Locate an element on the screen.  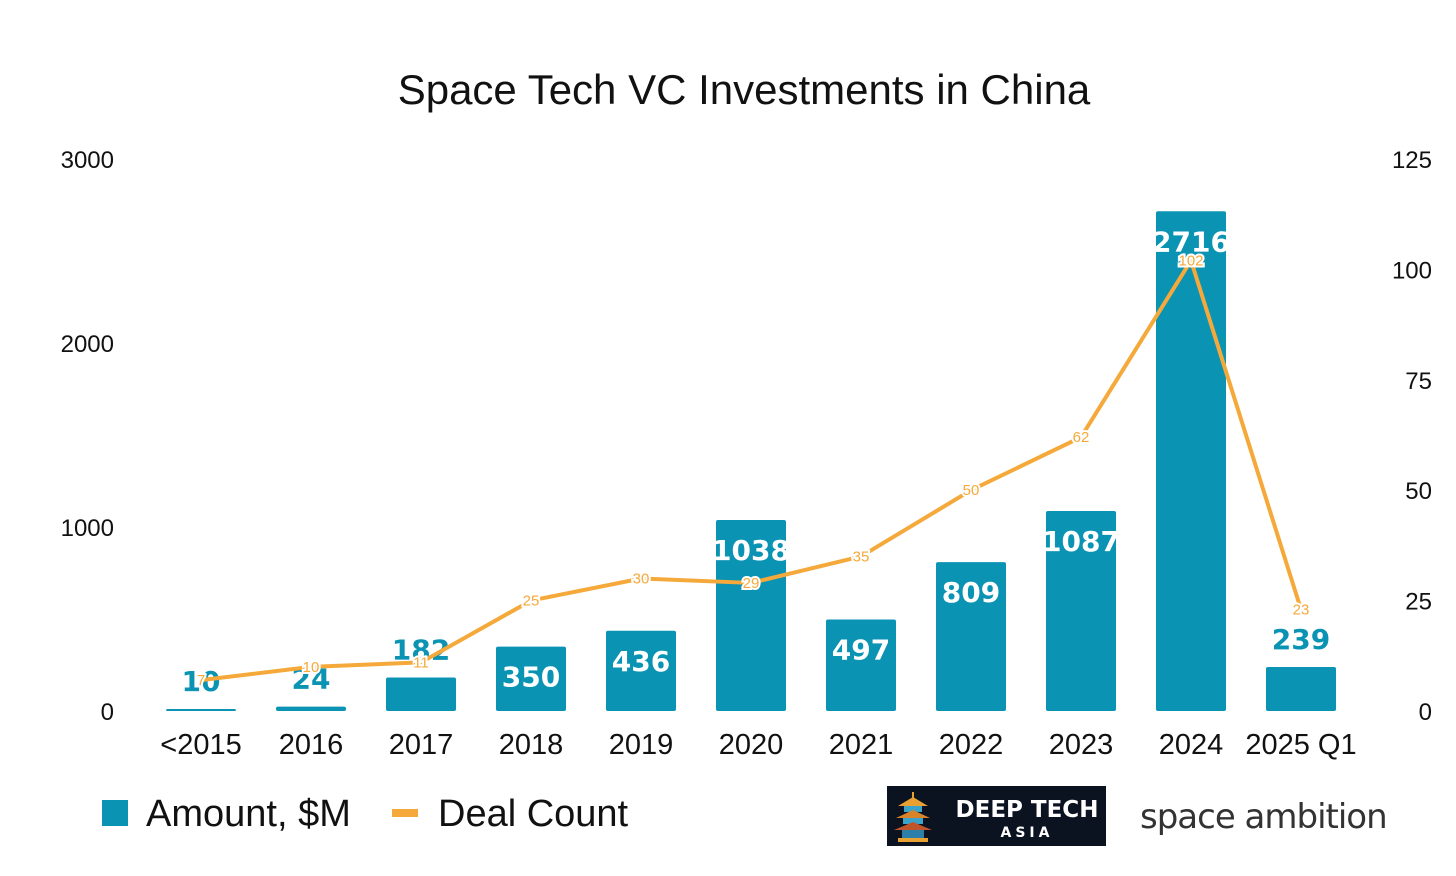
y-axis-right: 0 25 50 75 100 125 is located at coordinates (1412, 436).